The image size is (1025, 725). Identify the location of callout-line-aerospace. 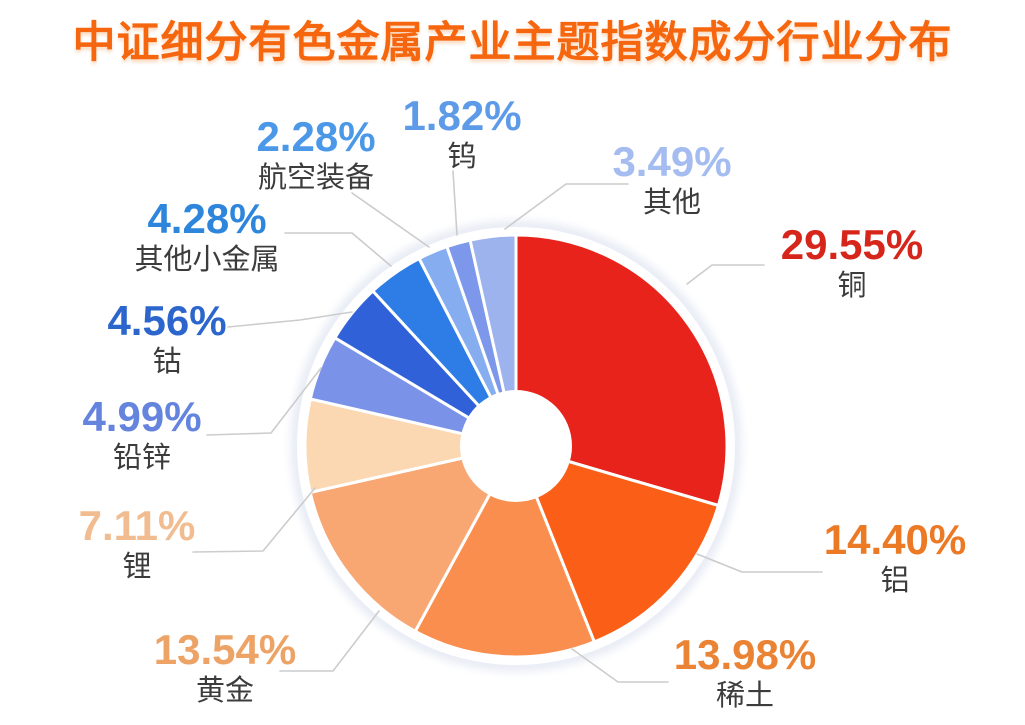
(390, 220).